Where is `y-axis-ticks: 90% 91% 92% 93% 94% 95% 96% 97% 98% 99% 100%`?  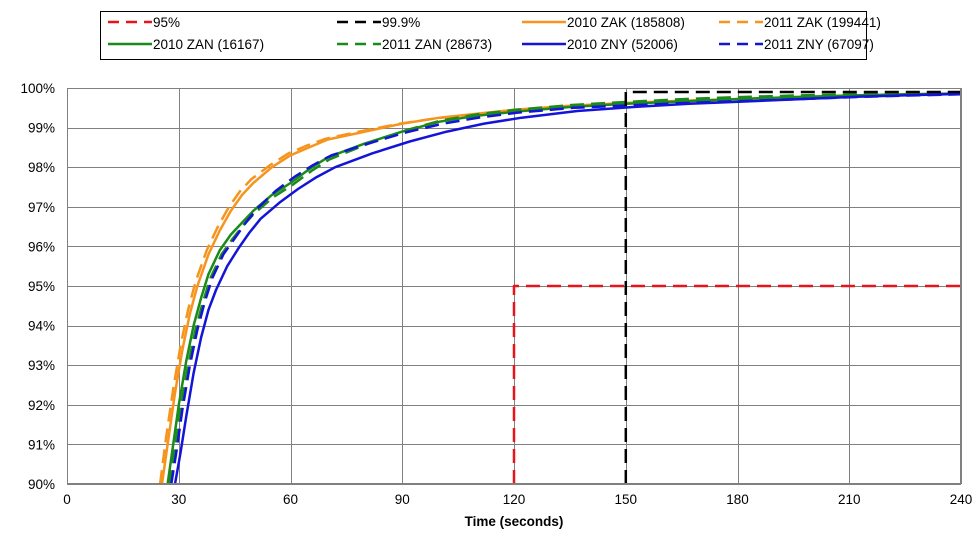
y-axis-ticks: 90% 91% 92% 93% 94% 95% 96% 97% 98% 99% 100% is located at coordinates (37, 286).